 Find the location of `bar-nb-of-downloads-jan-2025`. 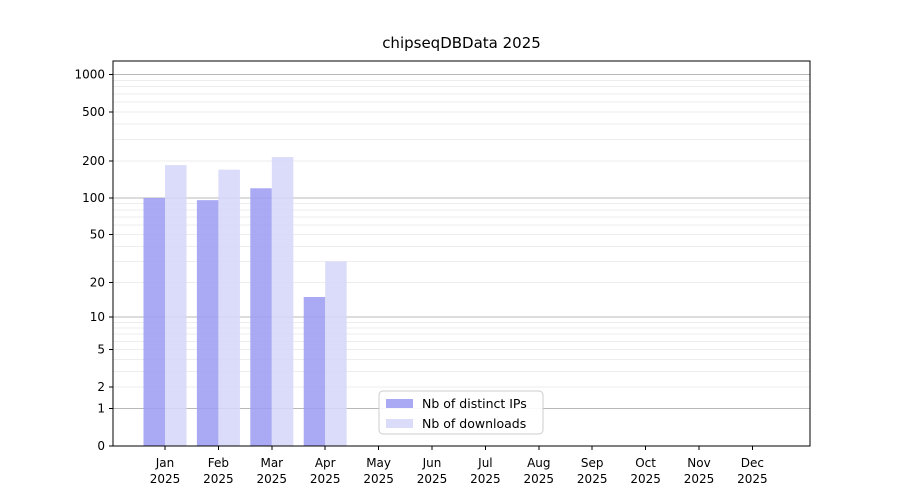

bar-nb-of-downloads-jan-2025 is located at coordinates (176, 305).